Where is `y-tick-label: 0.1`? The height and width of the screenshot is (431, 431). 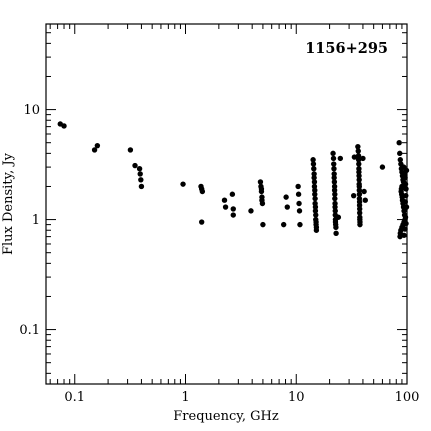
y-tick-label: 0.1 is located at coordinates (29, 330).